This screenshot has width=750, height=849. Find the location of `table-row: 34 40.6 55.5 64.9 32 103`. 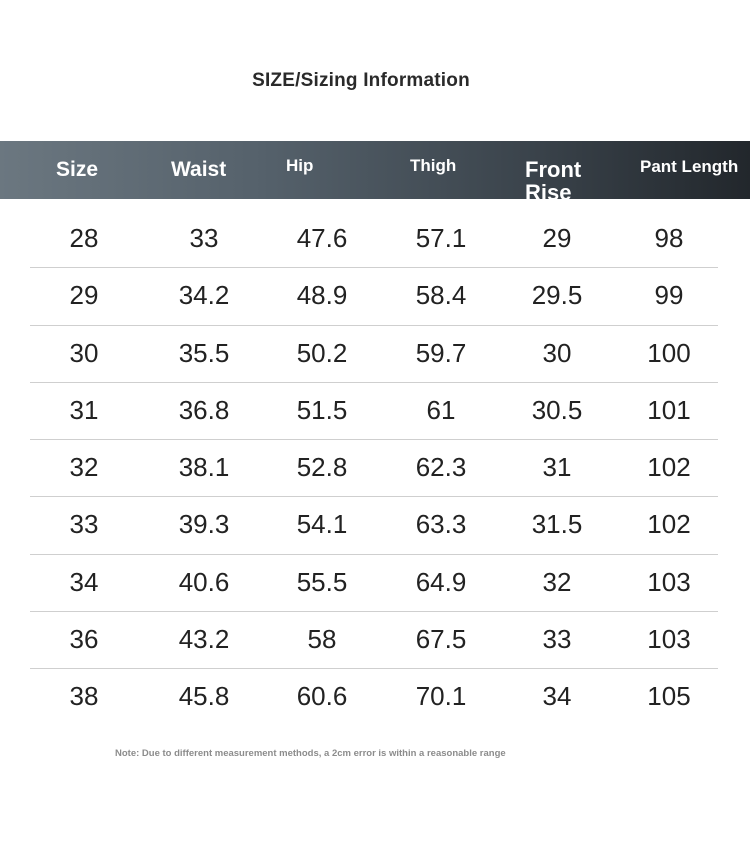

table-row: 34 40.6 55.5 64.9 32 103 is located at coordinates (374, 584).